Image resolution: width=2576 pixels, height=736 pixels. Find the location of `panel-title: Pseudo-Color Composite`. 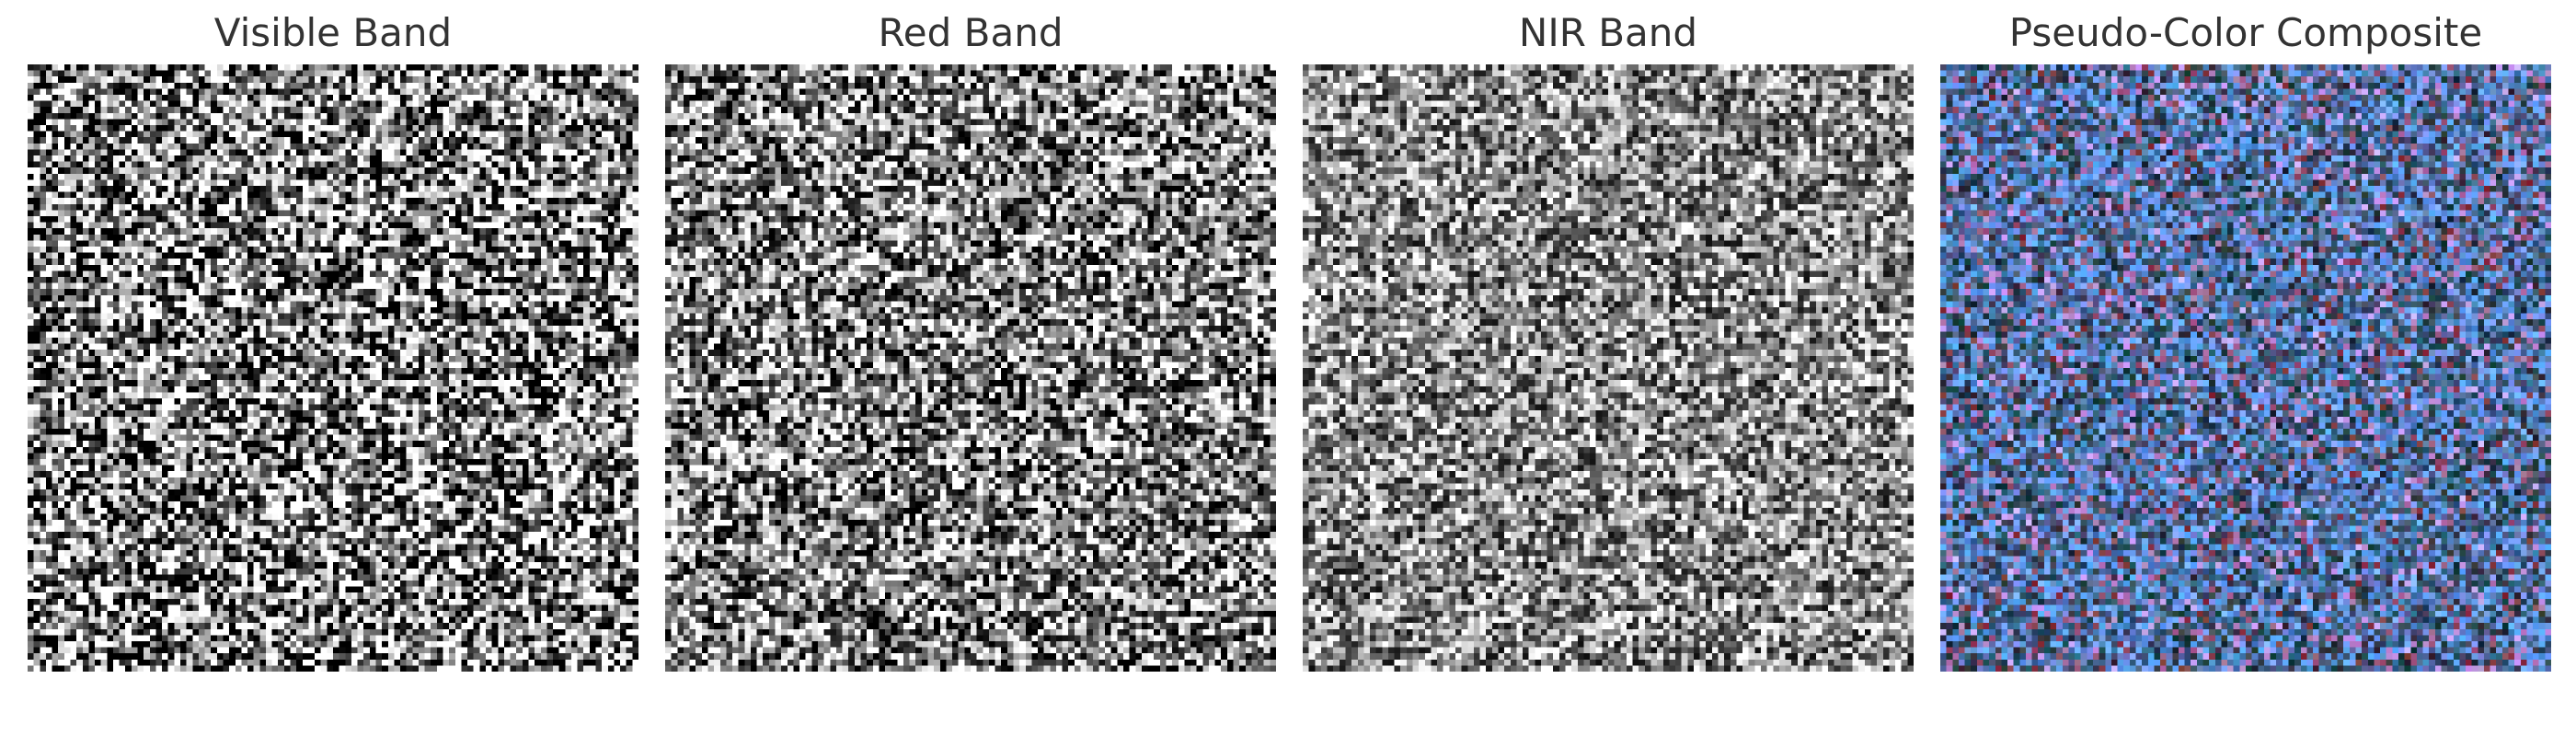

panel-title: Pseudo-Color Composite is located at coordinates (2245, 32).